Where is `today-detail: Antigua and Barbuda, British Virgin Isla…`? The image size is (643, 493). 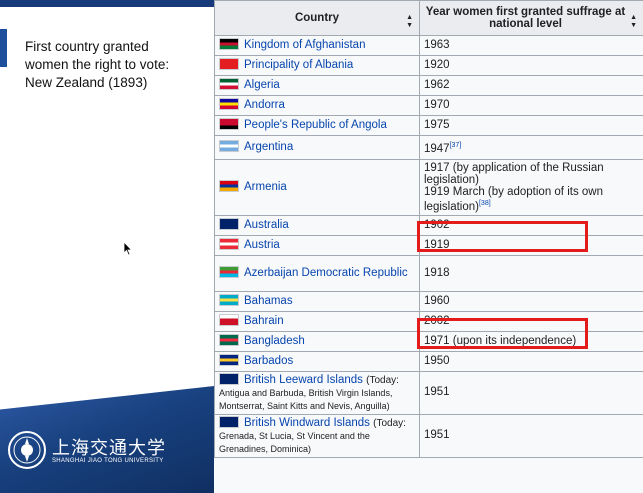 today-detail: Antigua and Barbuda, British Virgin Isla… is located at coordinates (306, 399).